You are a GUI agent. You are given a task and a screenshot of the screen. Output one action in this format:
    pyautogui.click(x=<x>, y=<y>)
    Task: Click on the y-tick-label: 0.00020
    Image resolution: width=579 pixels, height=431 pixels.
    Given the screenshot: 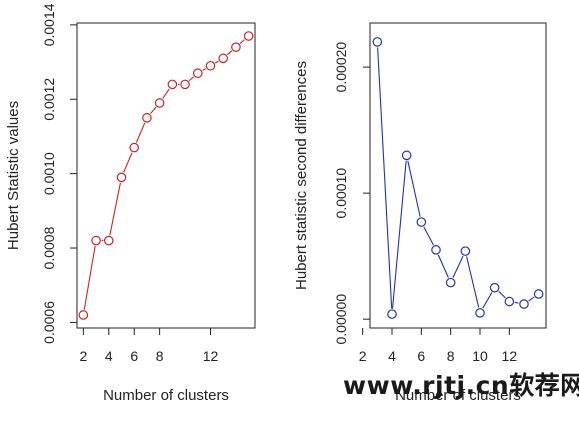 What is the action you would take?
    pyautogui.click(x=341, y=67)
    